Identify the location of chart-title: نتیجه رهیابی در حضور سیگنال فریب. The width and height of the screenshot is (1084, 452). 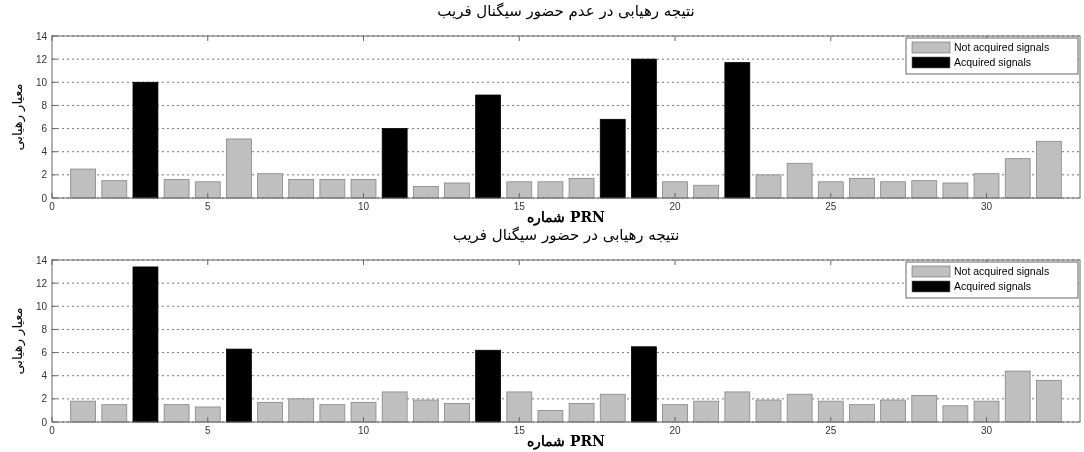
(566, 235).